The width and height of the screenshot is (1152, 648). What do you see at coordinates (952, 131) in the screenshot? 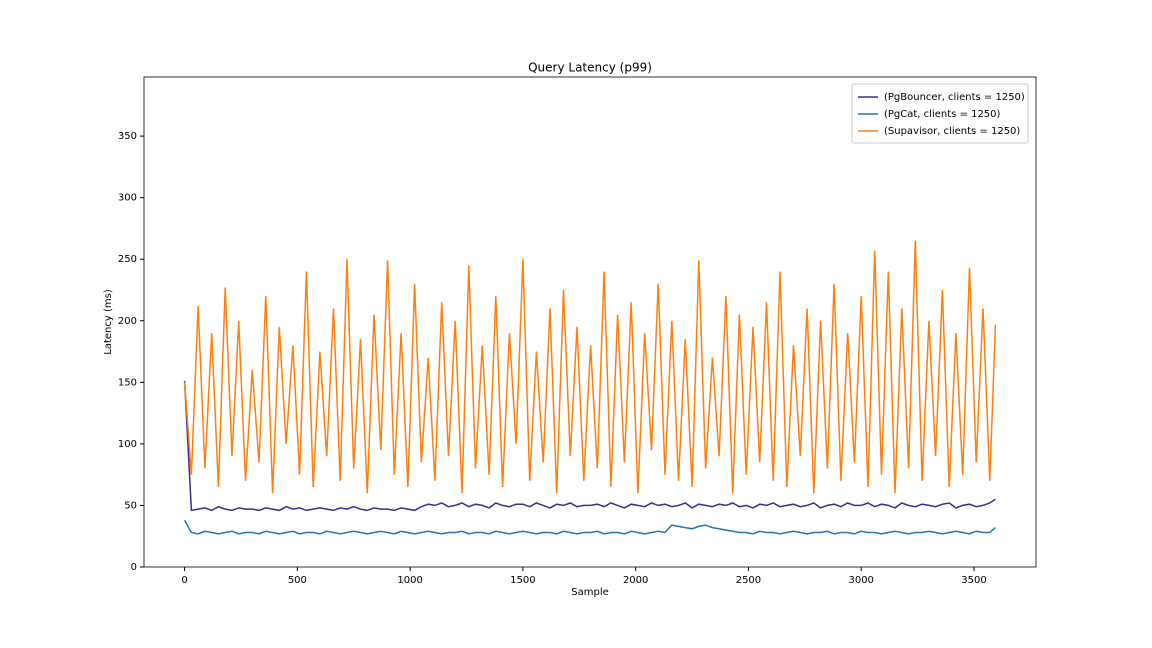
I see `legend-label: (Supavisor, clients = 1250)` at bounding box center [952, 131].